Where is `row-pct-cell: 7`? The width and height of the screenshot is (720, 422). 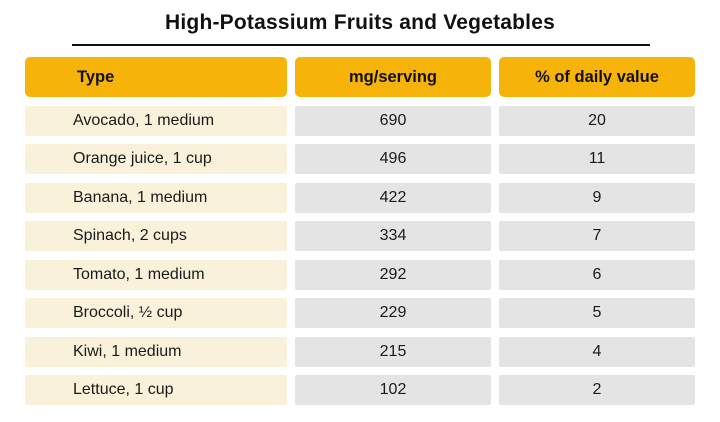 row-pct-cell: 7 is located at coordinates (597, 236).